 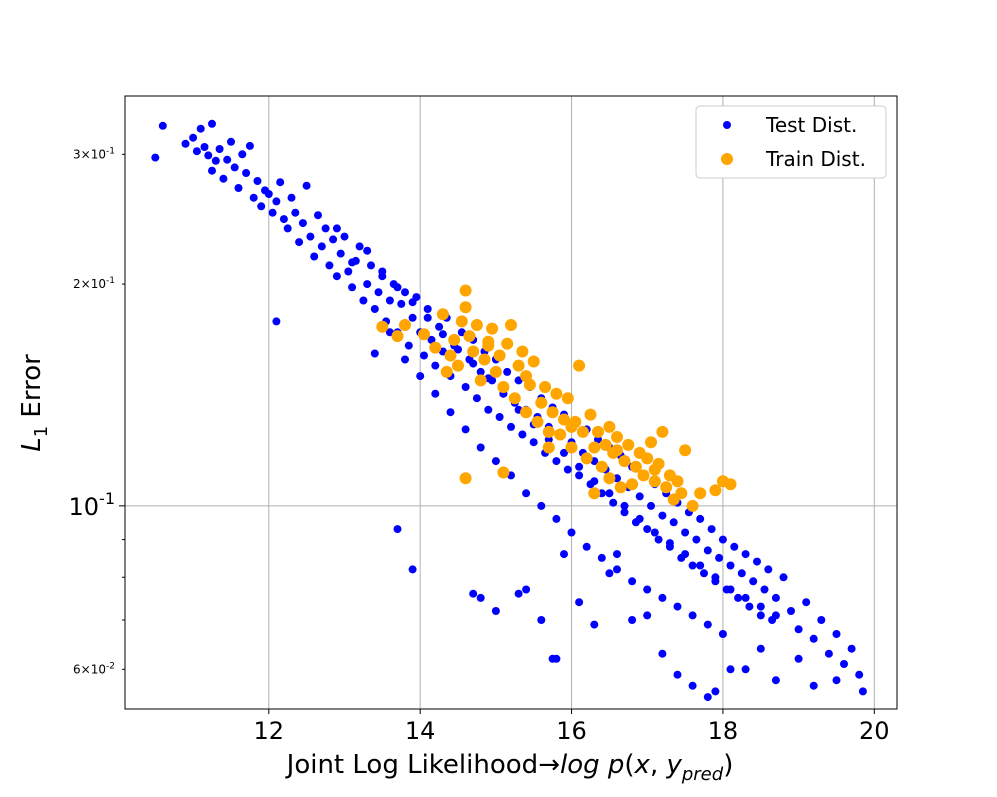 What do you see at coordinates (34, 403) in the screenshot?
I see `y-axis-title: L1 Error` at bounding box center [34, 403].